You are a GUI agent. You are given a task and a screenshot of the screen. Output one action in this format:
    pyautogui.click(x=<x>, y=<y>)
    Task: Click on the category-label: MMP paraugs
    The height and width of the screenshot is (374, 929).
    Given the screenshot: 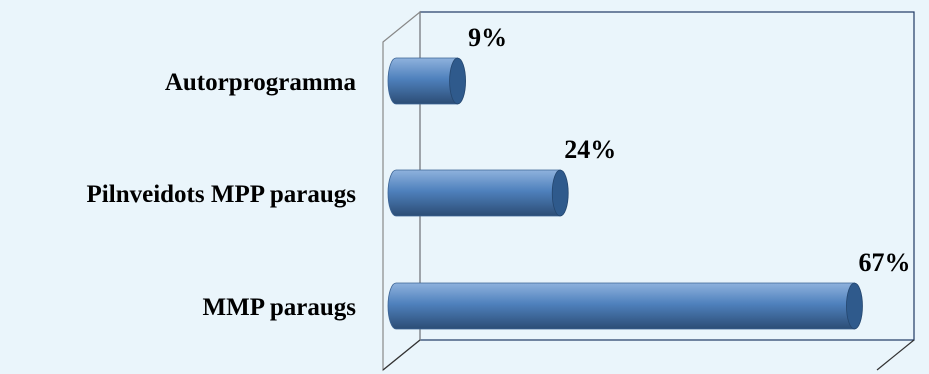 What is the action you would take?
    pyautogui.click(x=280, y=307)
    